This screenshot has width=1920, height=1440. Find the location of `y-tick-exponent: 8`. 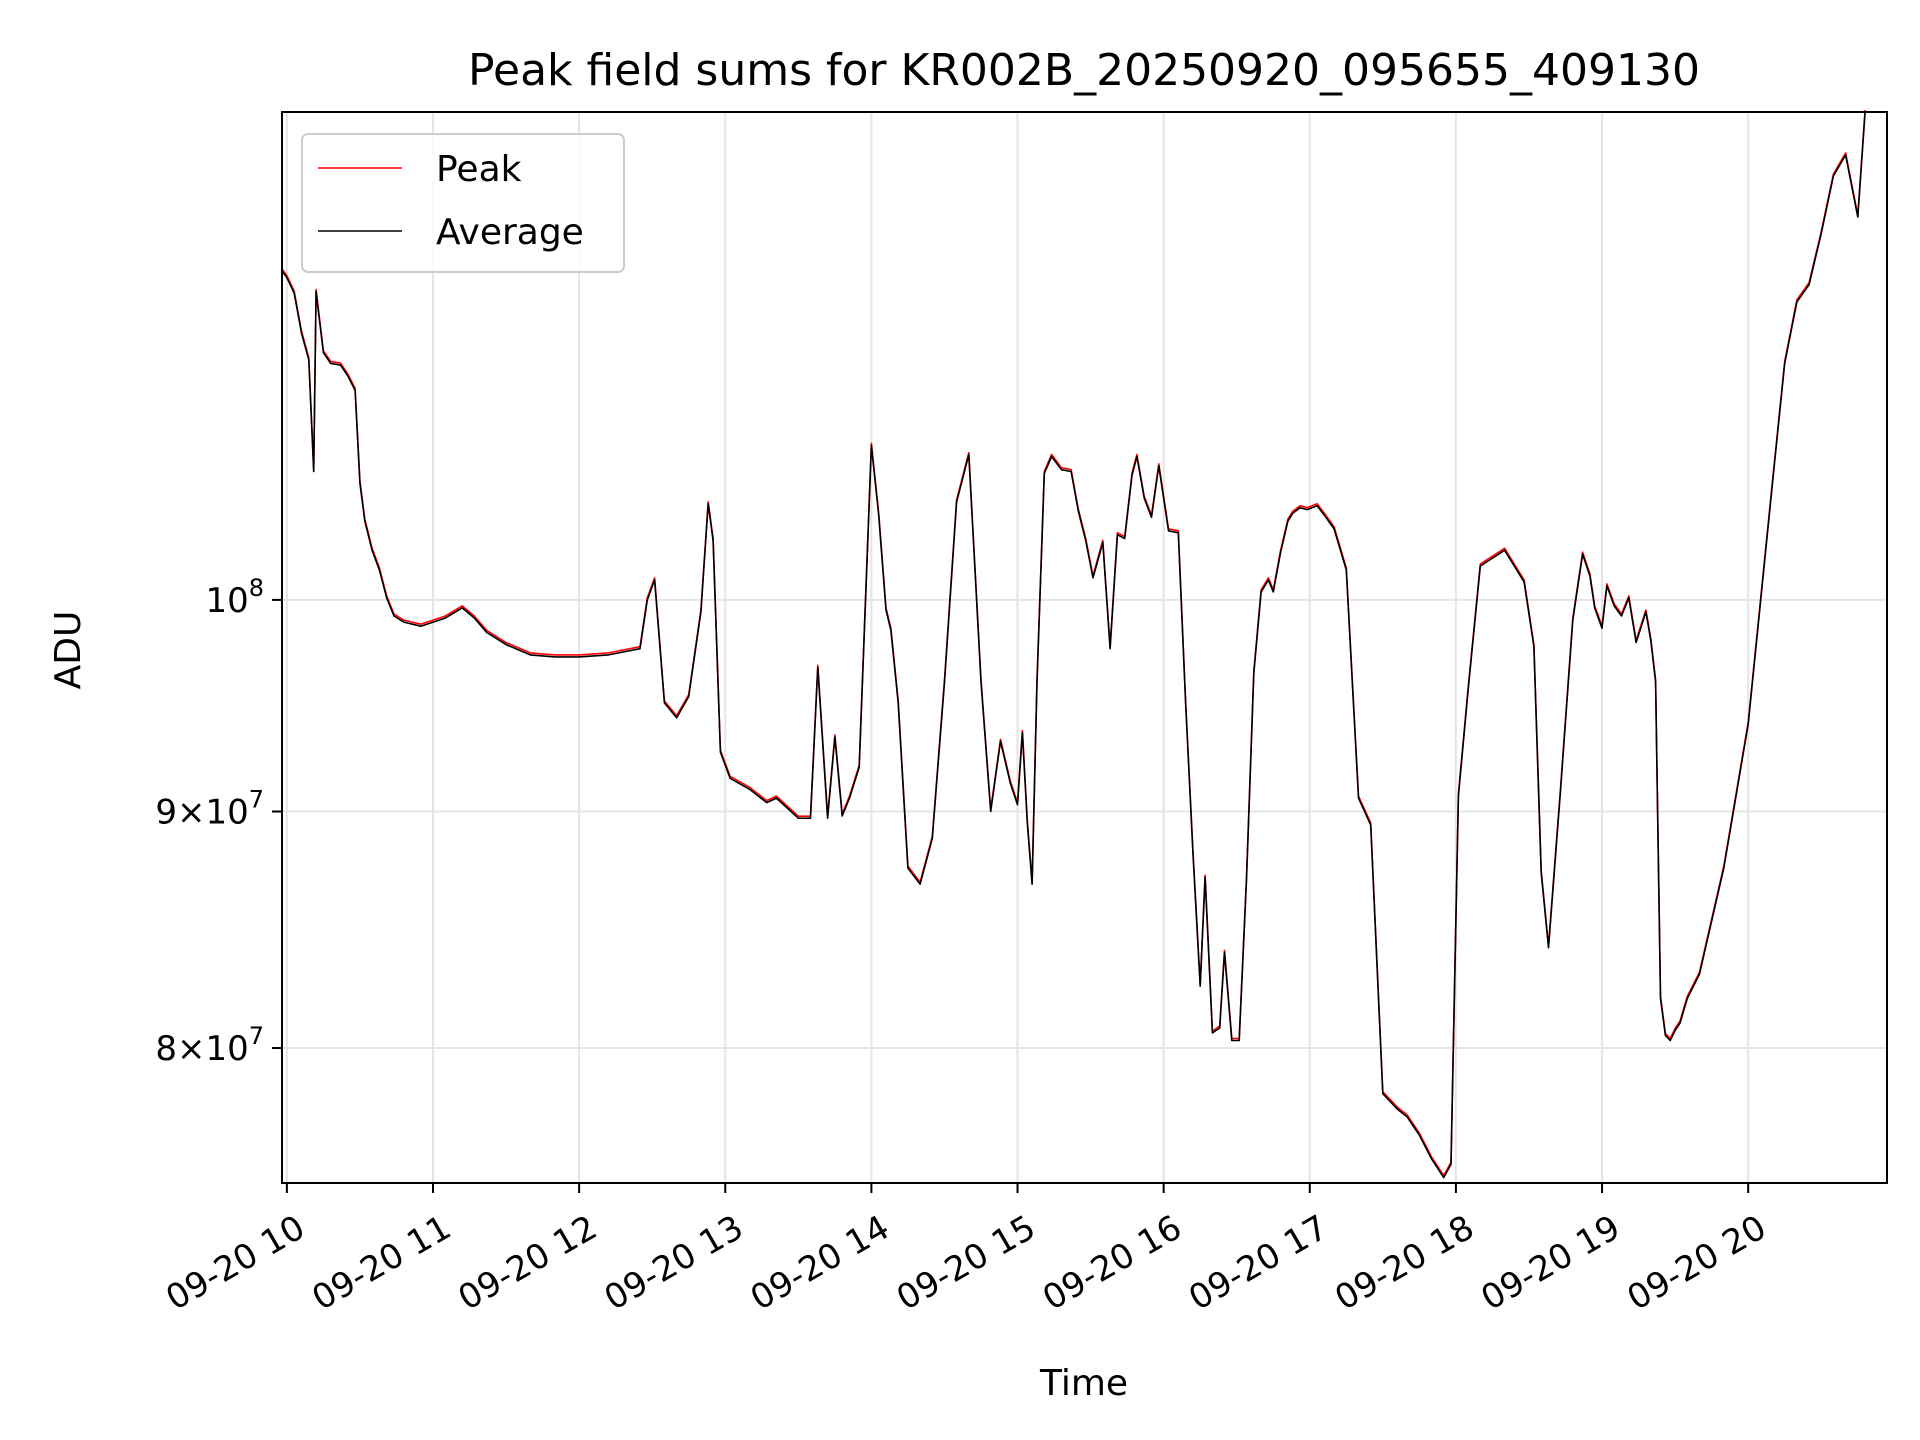

y-tick-exponent: 8 is located at coordinates (256, 588).